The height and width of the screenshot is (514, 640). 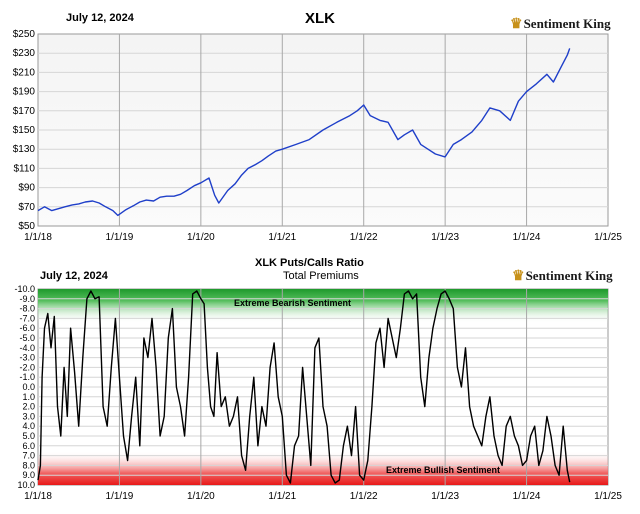 What do you see at coordinates (26, 188) in the screenshot?
I see `y-tick-label: $90` at bounding box center [26, 188].